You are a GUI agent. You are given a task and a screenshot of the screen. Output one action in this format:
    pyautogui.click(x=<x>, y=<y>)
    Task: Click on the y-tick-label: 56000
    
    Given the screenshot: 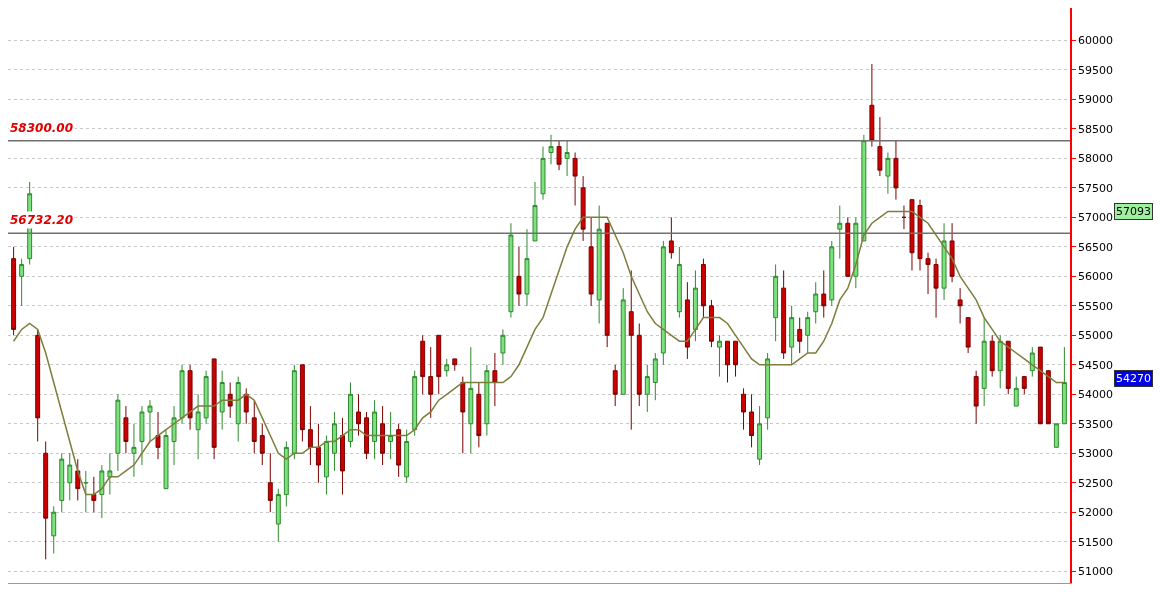 What is the action you would take?
    pyautogui.click(x=1095, y=277)
    